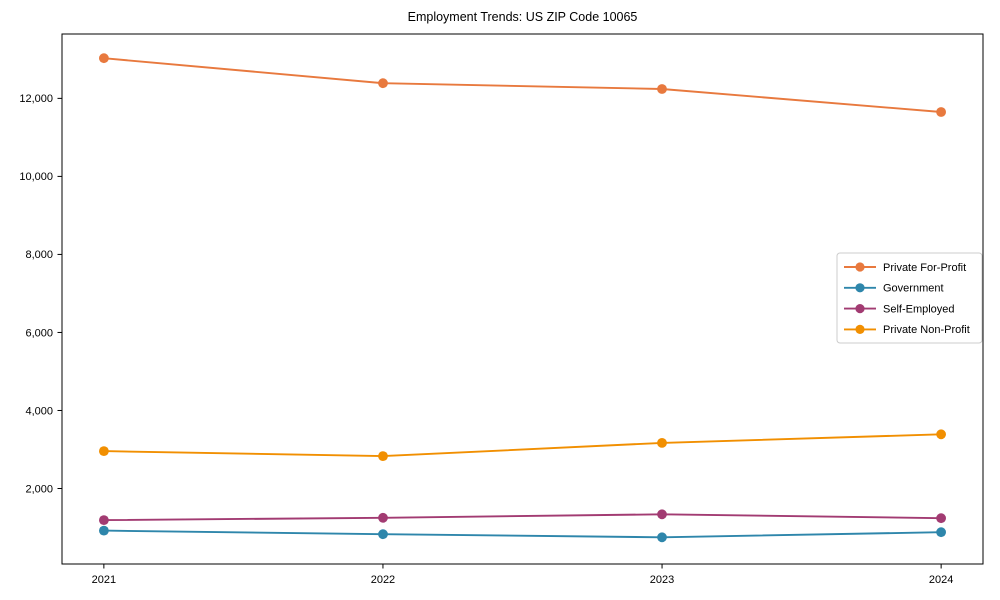 This screenshot has width=1000, height=600. I want to click on legend-item-label: Private Non-Profit, so click(926, 330).